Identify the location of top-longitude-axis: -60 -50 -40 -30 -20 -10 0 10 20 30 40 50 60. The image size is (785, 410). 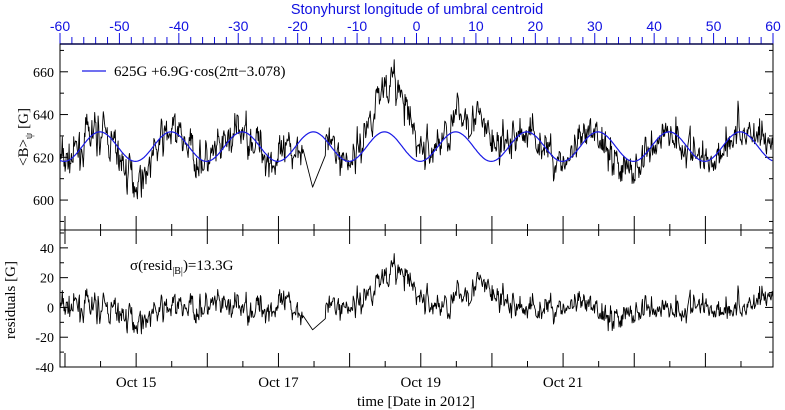
(415, 31).